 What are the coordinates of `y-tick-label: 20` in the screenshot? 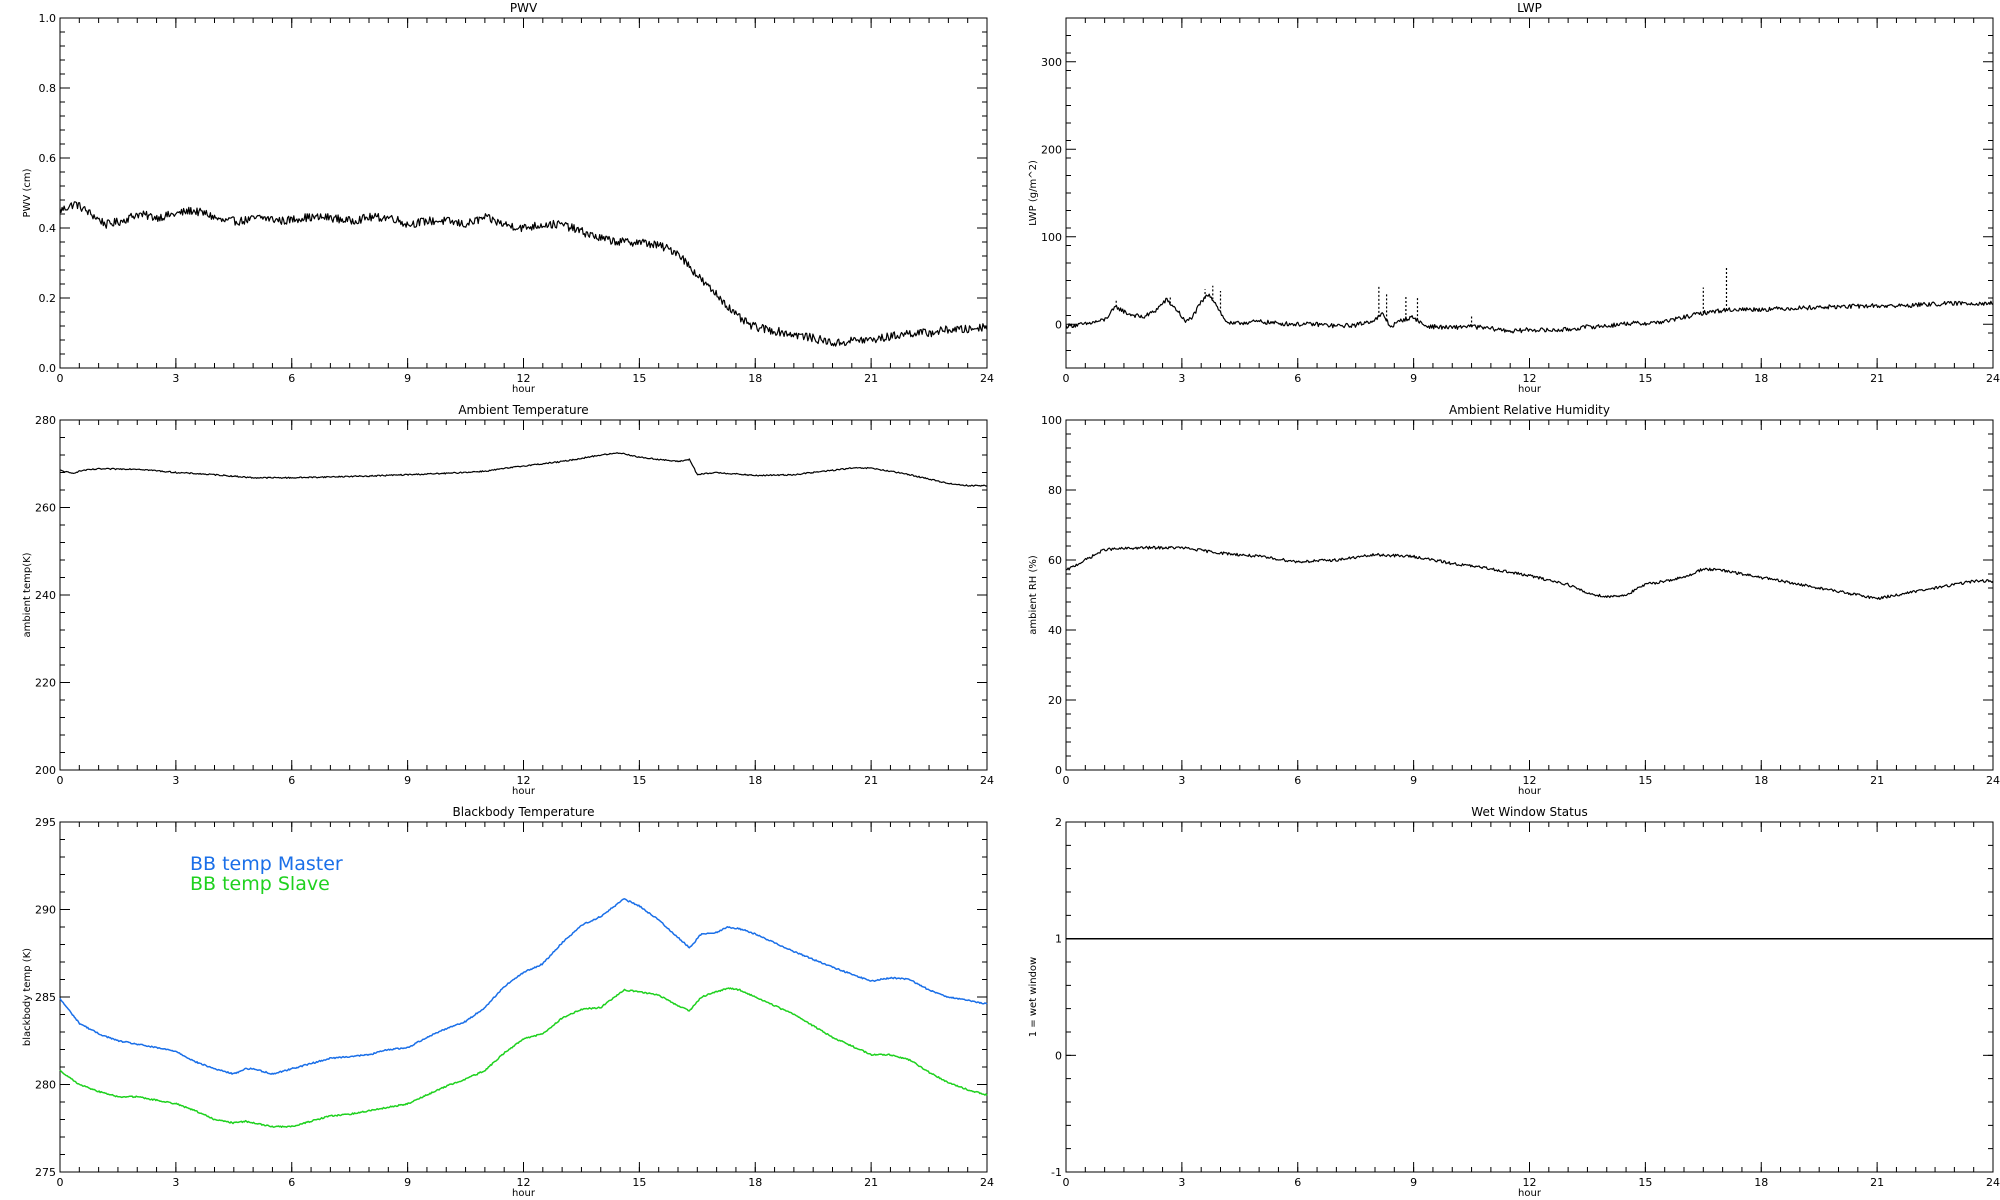 It's located at (1055, 700).